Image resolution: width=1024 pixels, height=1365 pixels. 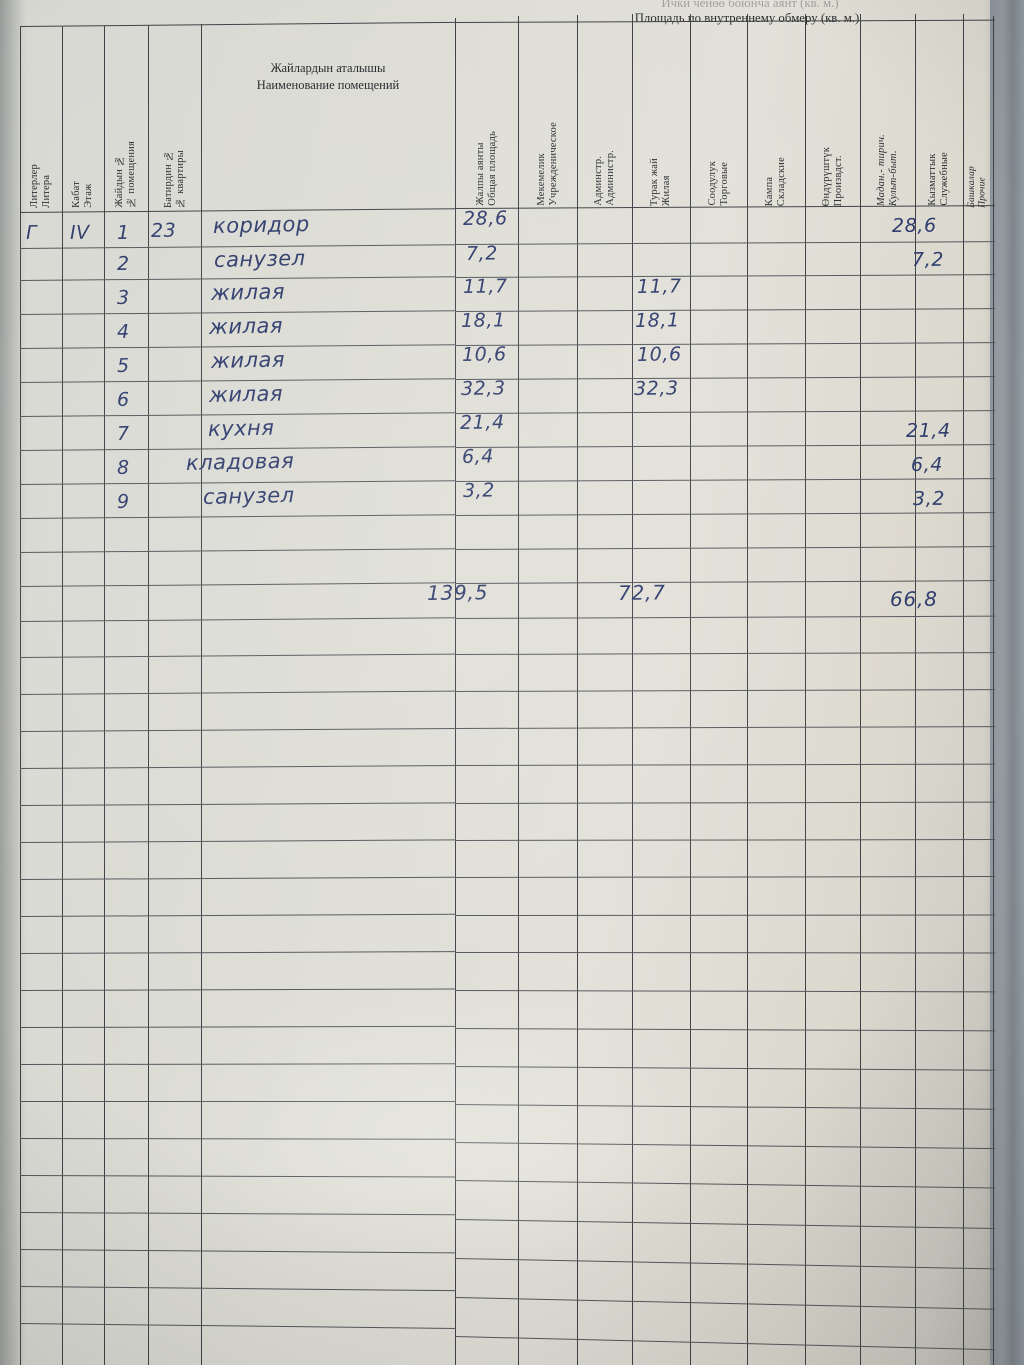 What do you see at coordinates (482, 422) in the screenshot?
I see `cell-total-area-row-7: 21,4` at bounding box center [482, 422].